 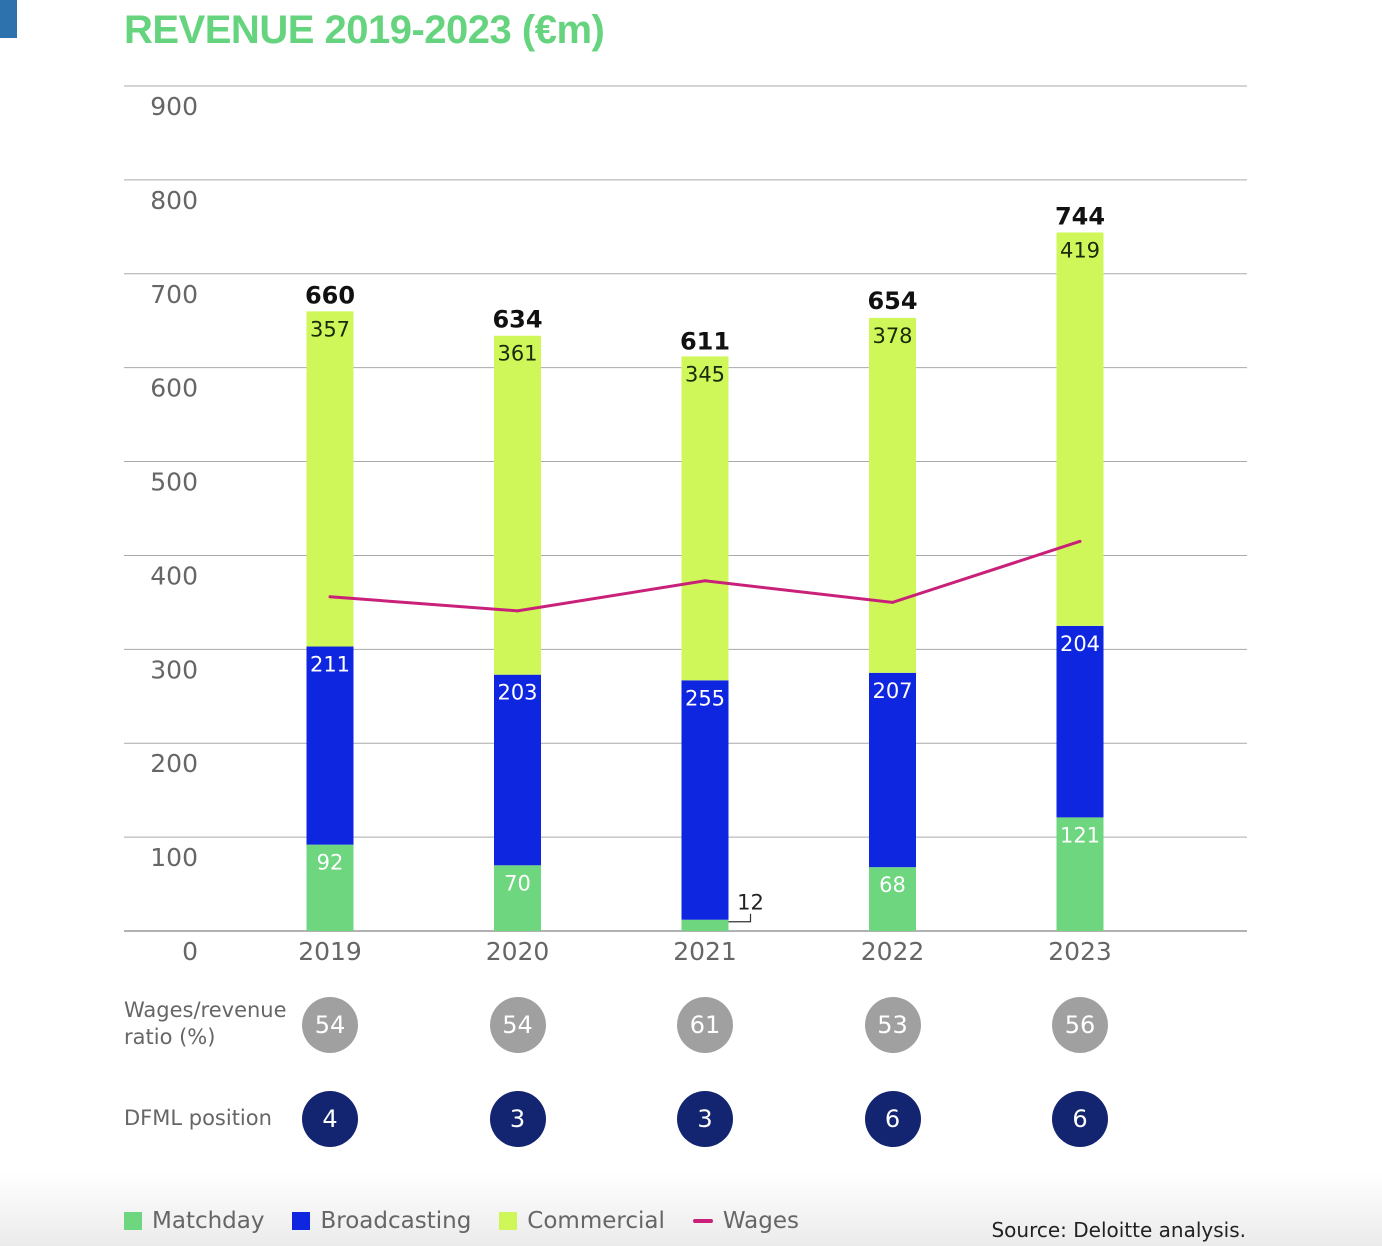 What do you see at coordinates (760, 1221) in the screenshot?
I see `legend-label: Wages` at bounding box center [760, 1221].